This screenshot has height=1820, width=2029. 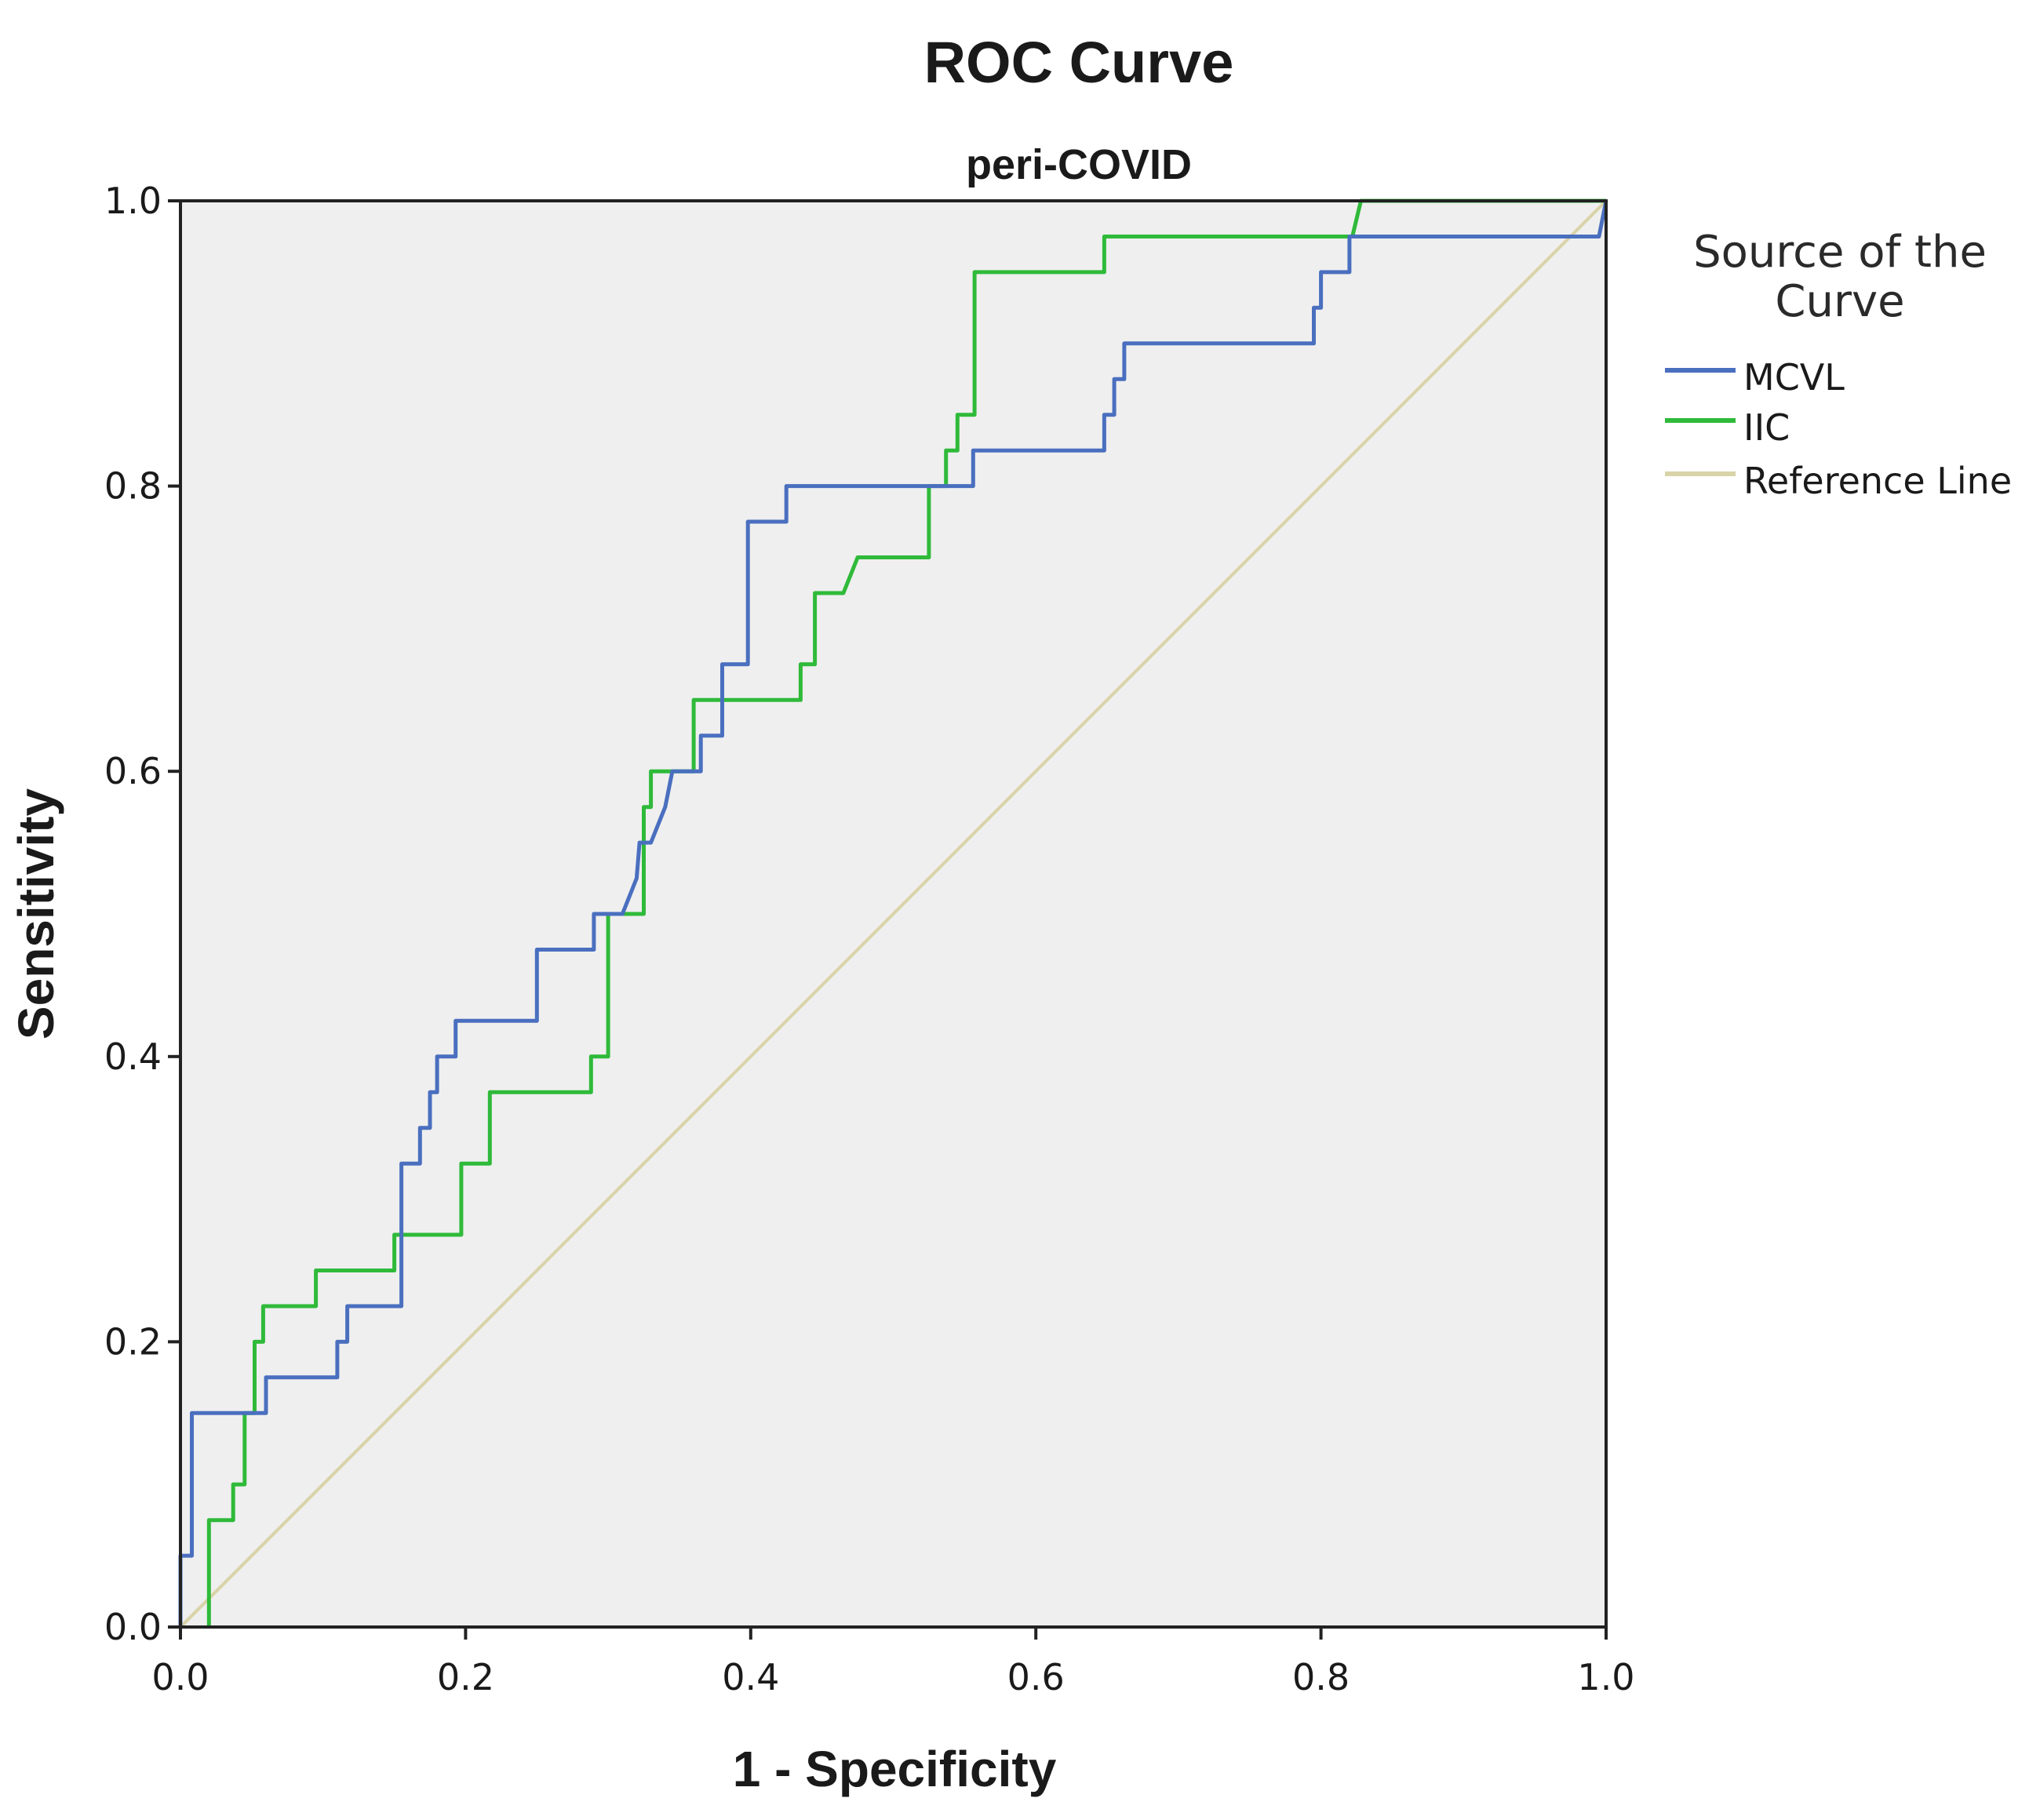 I want to click on y-tick-label: 0.6, so click(x=133, y=771).